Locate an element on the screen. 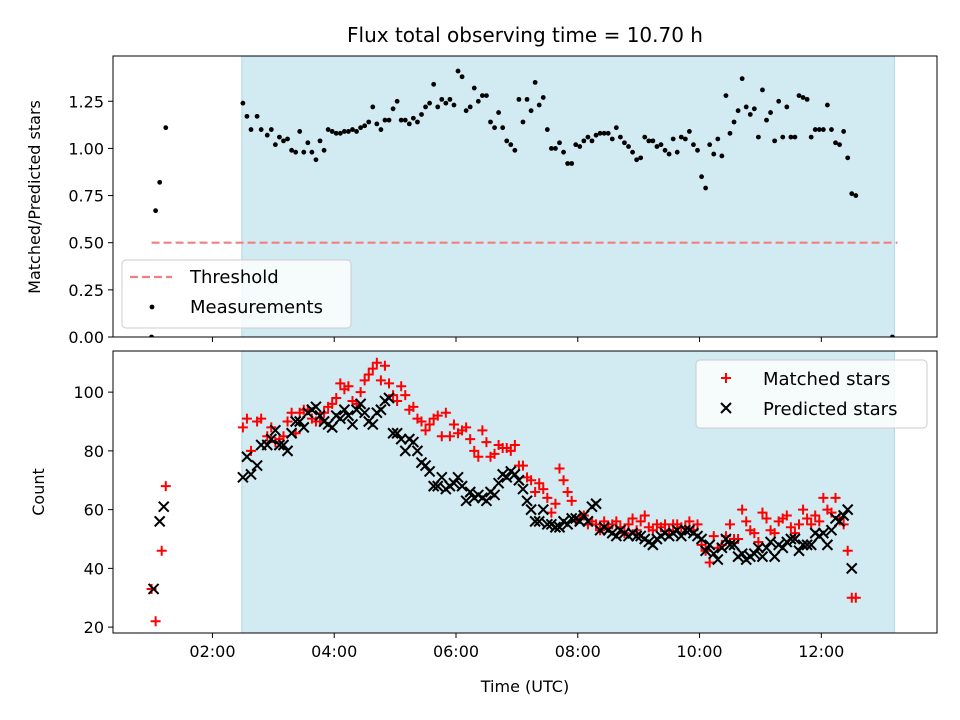 The image size is (960, 720). y-tick-label: 1.25 is located at coordinates (86, 101).